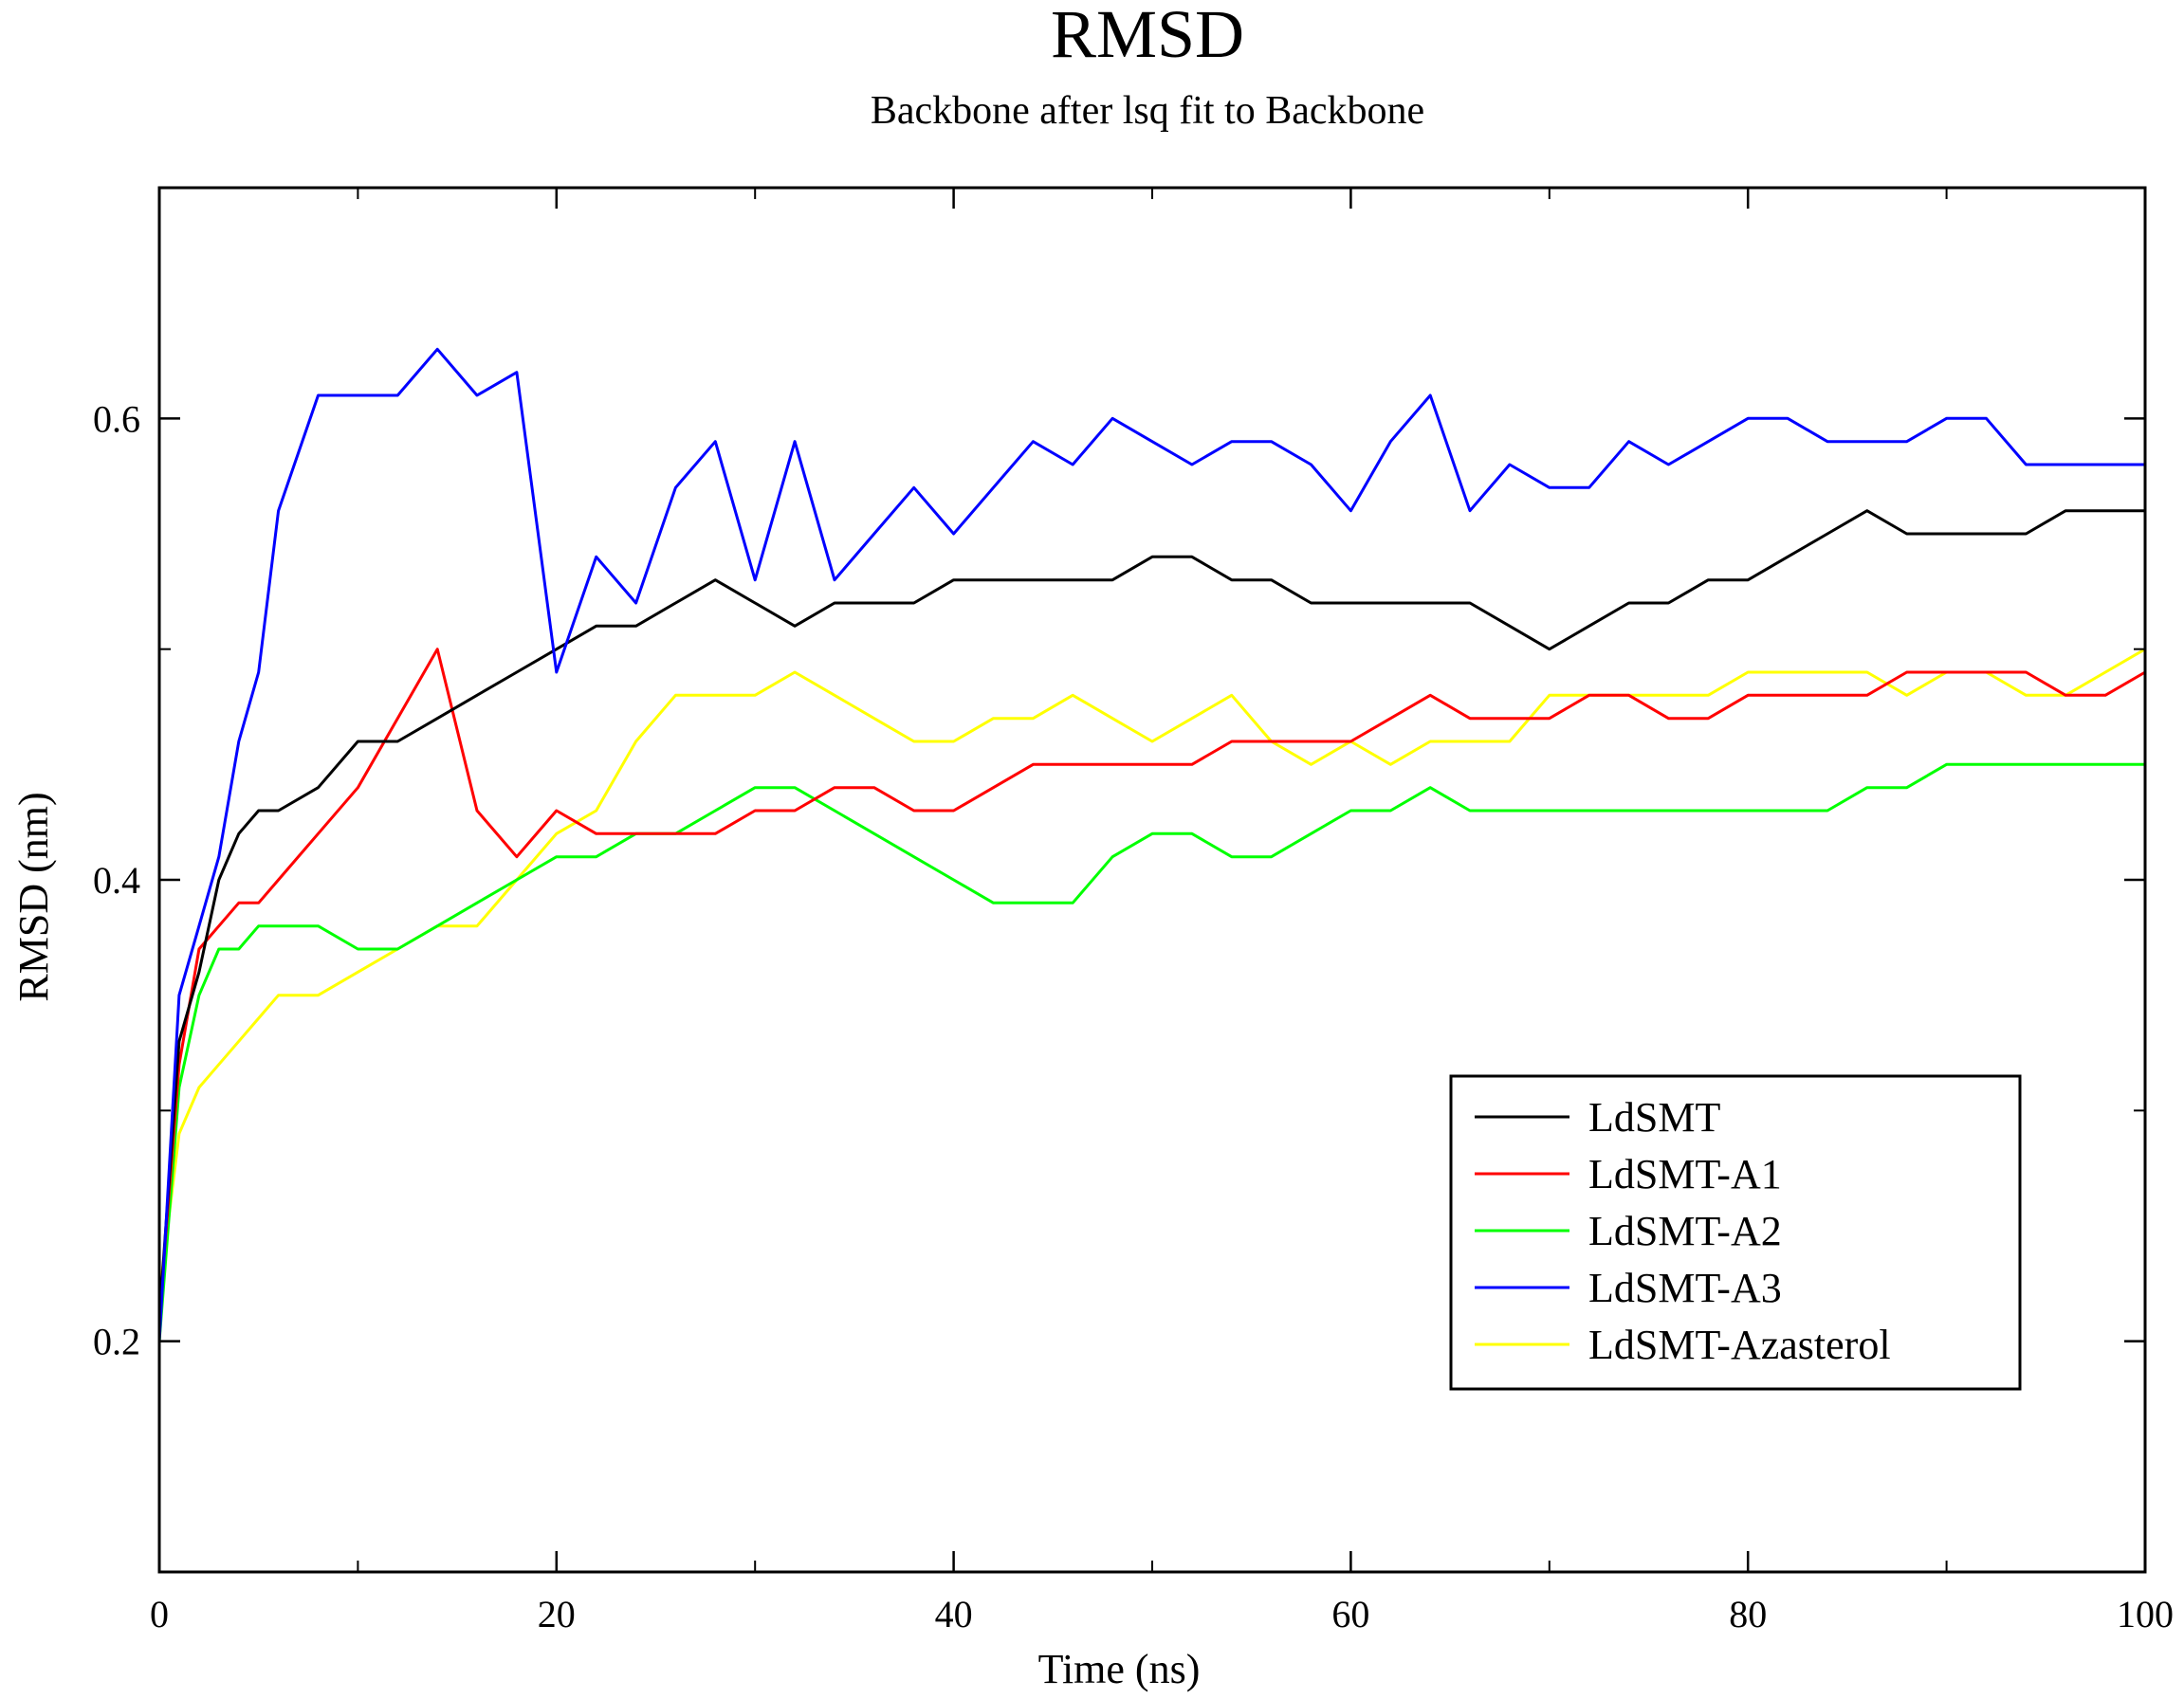 Image resolution: width=2184 pixels, height=1699 pixels. I want to click on x-tick-label: 60, so click(1350, 1614).